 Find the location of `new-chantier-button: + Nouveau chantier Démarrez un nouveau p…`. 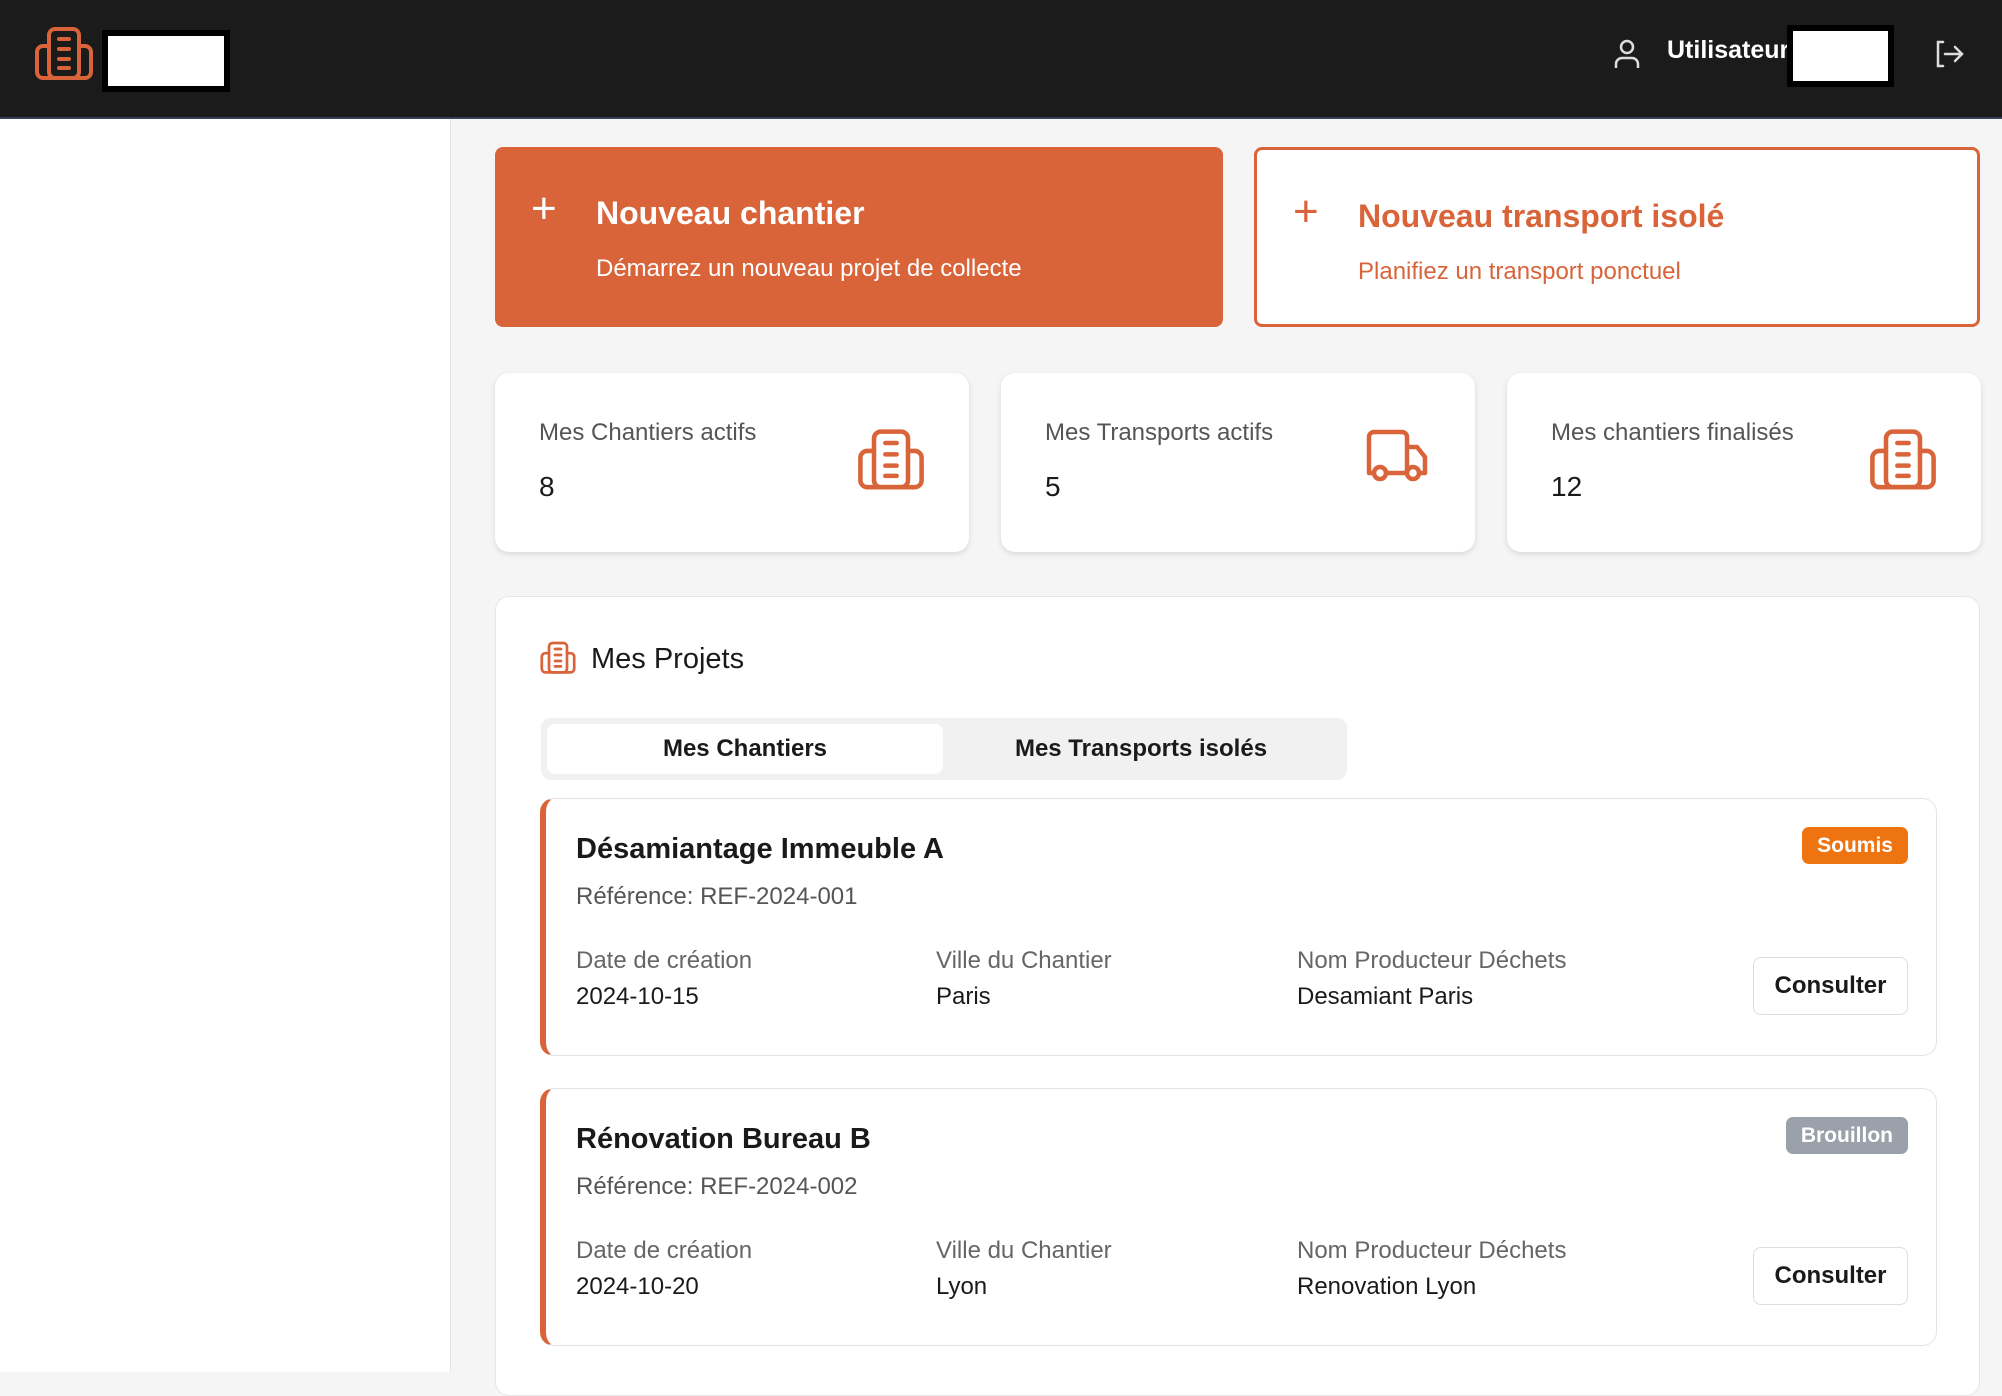

new-chantier-button: + Nouveau chantier Démarrez un nouveau p… is located at coordinates (859, 237).